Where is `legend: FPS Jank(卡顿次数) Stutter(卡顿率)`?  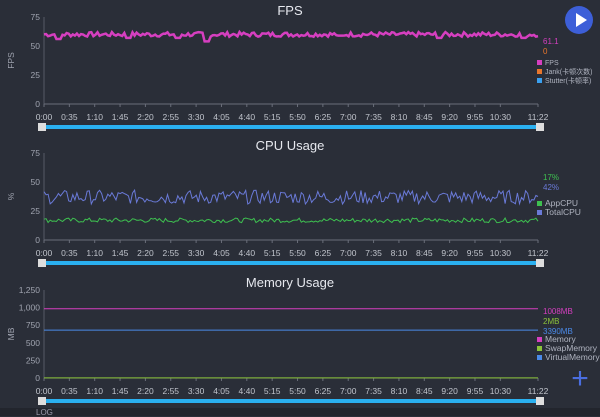 legend: FPS Jank(卡顿次数) Stutter(卡顿率) is located at coordinates (564, 72).